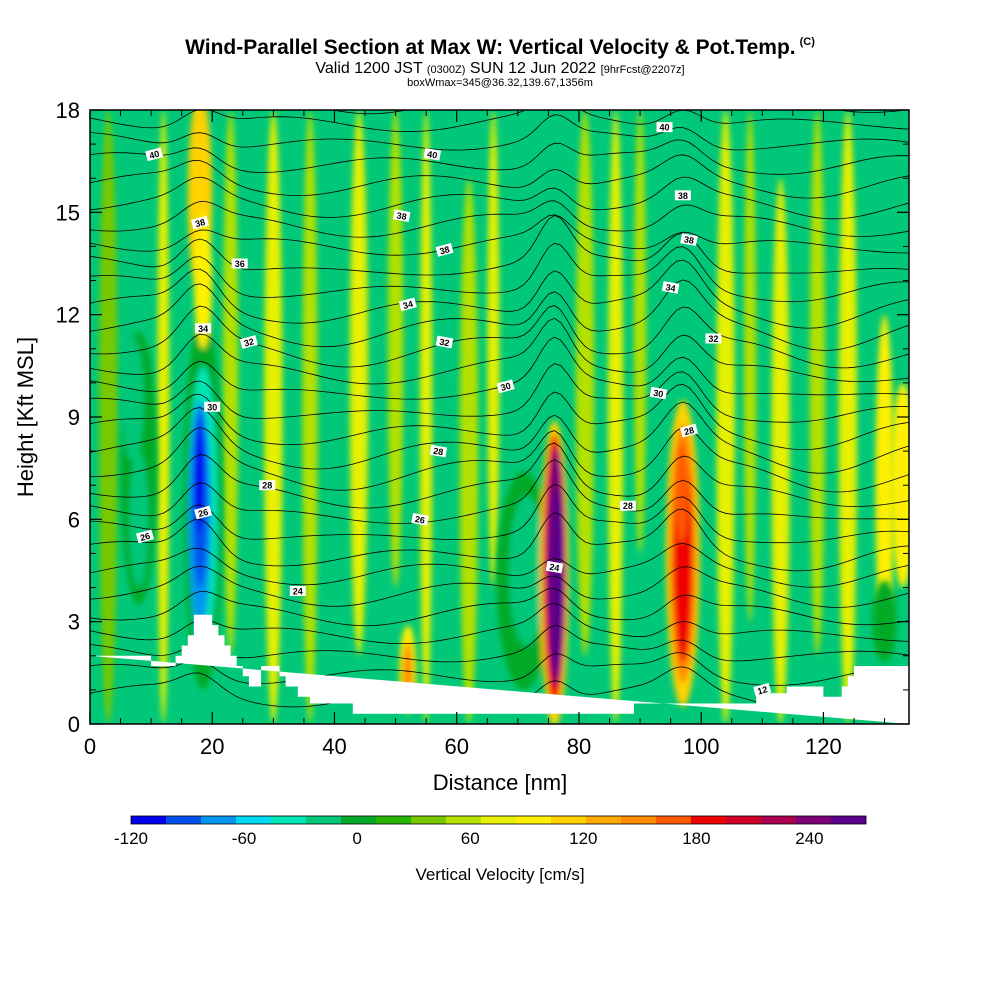 This screenshot has height=1000, width=1000. Describe the element at coordinates (579, 746) in the screenshot. I see `x-tick-label: 80` at that location.